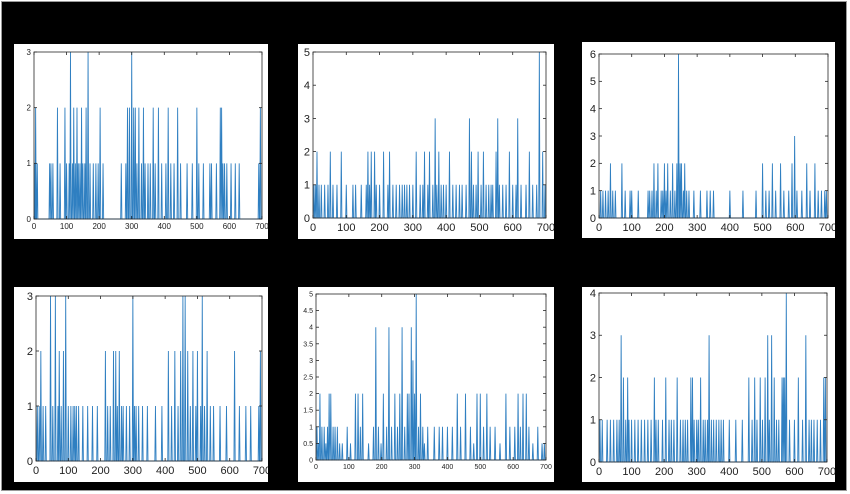  I want to click on plot-panel-1: 0 100 200 300 400 500 600 700 0 1 2 3, so click(141, 141).